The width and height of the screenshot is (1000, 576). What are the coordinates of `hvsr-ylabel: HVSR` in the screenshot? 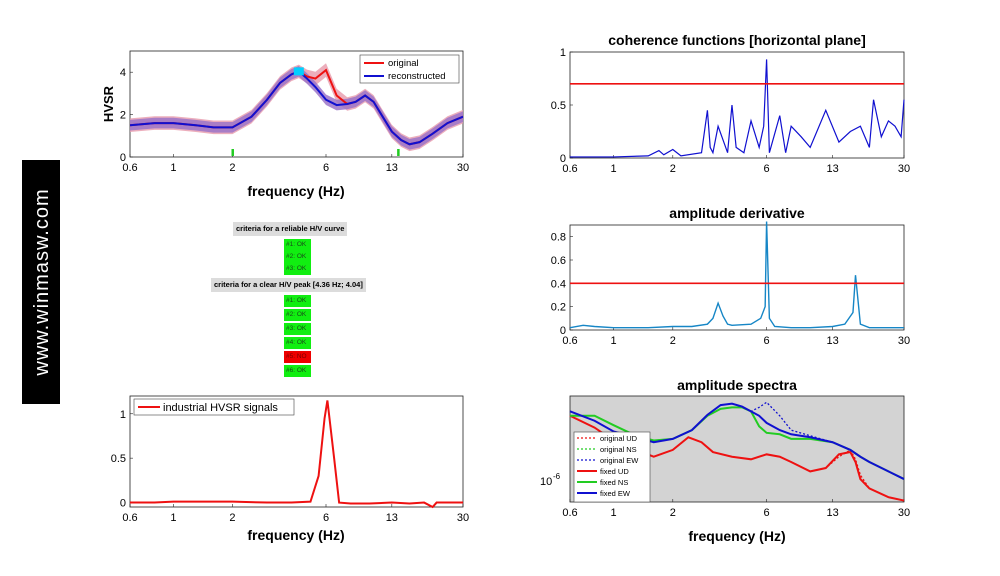 It's located at (108, 103).